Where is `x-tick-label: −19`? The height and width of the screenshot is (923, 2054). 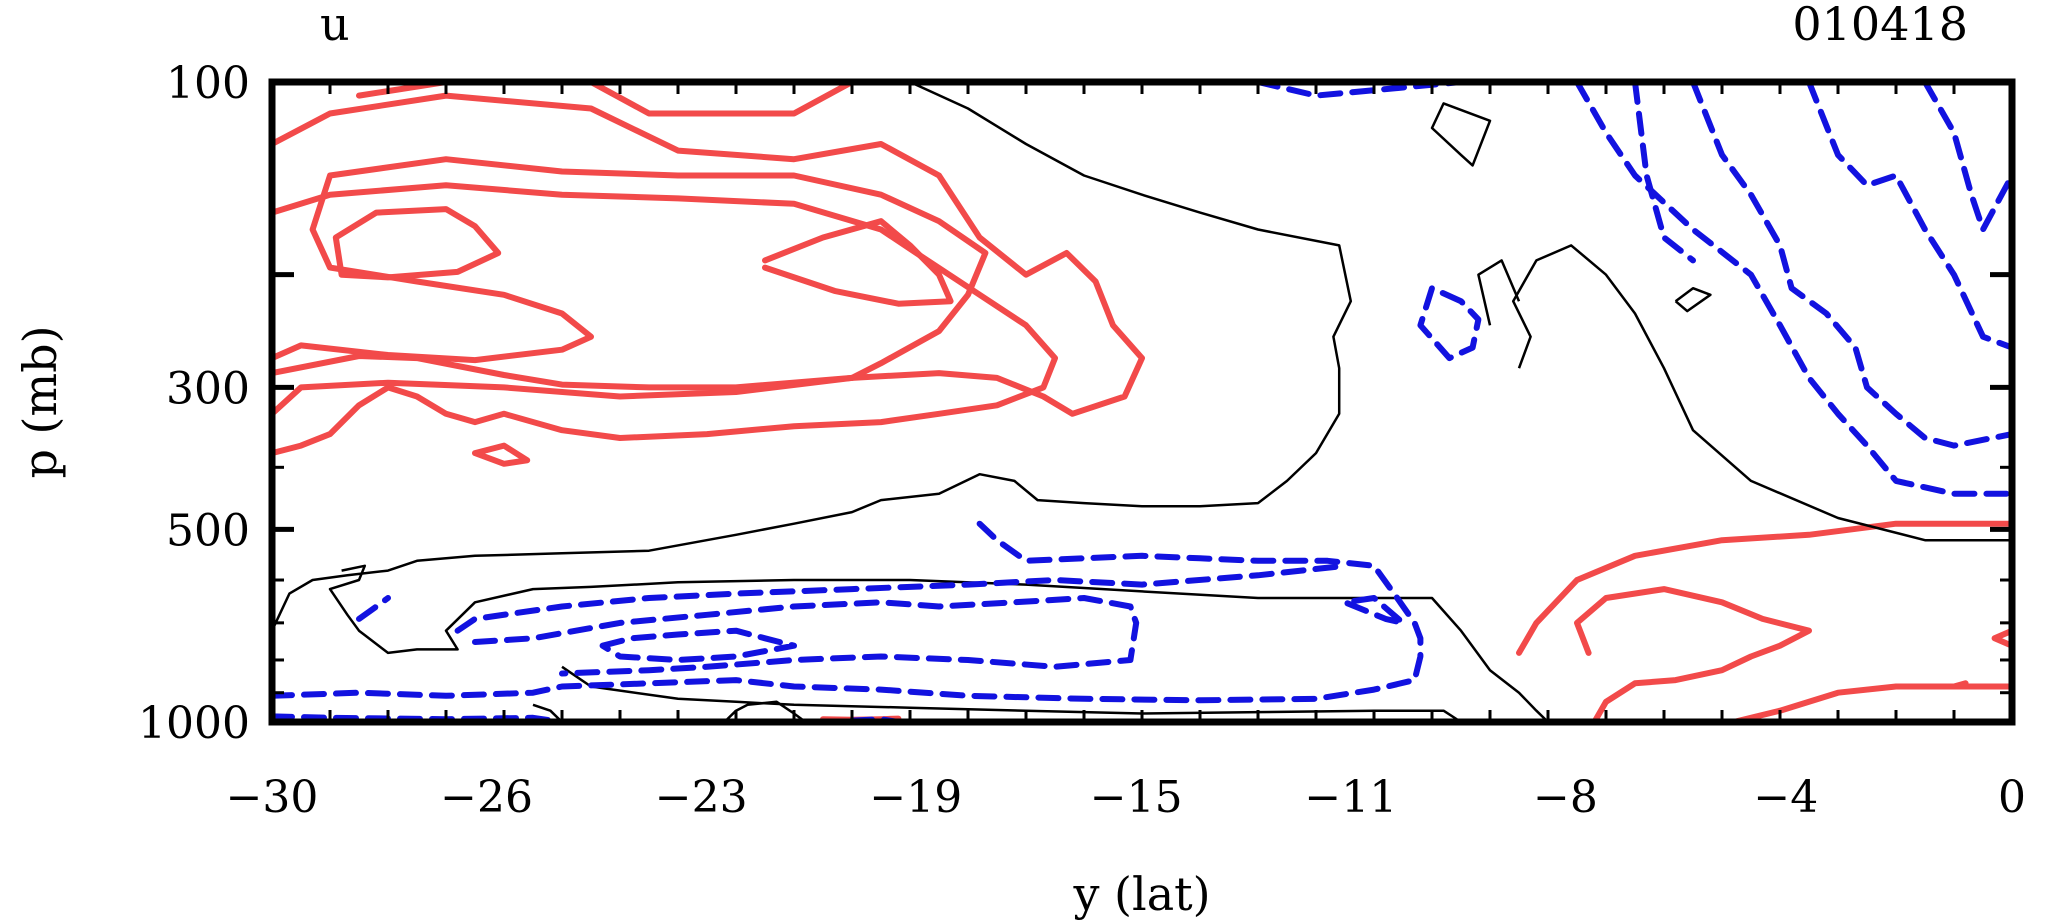
x-tick-label: −19 is located at coordinates (915, 797).